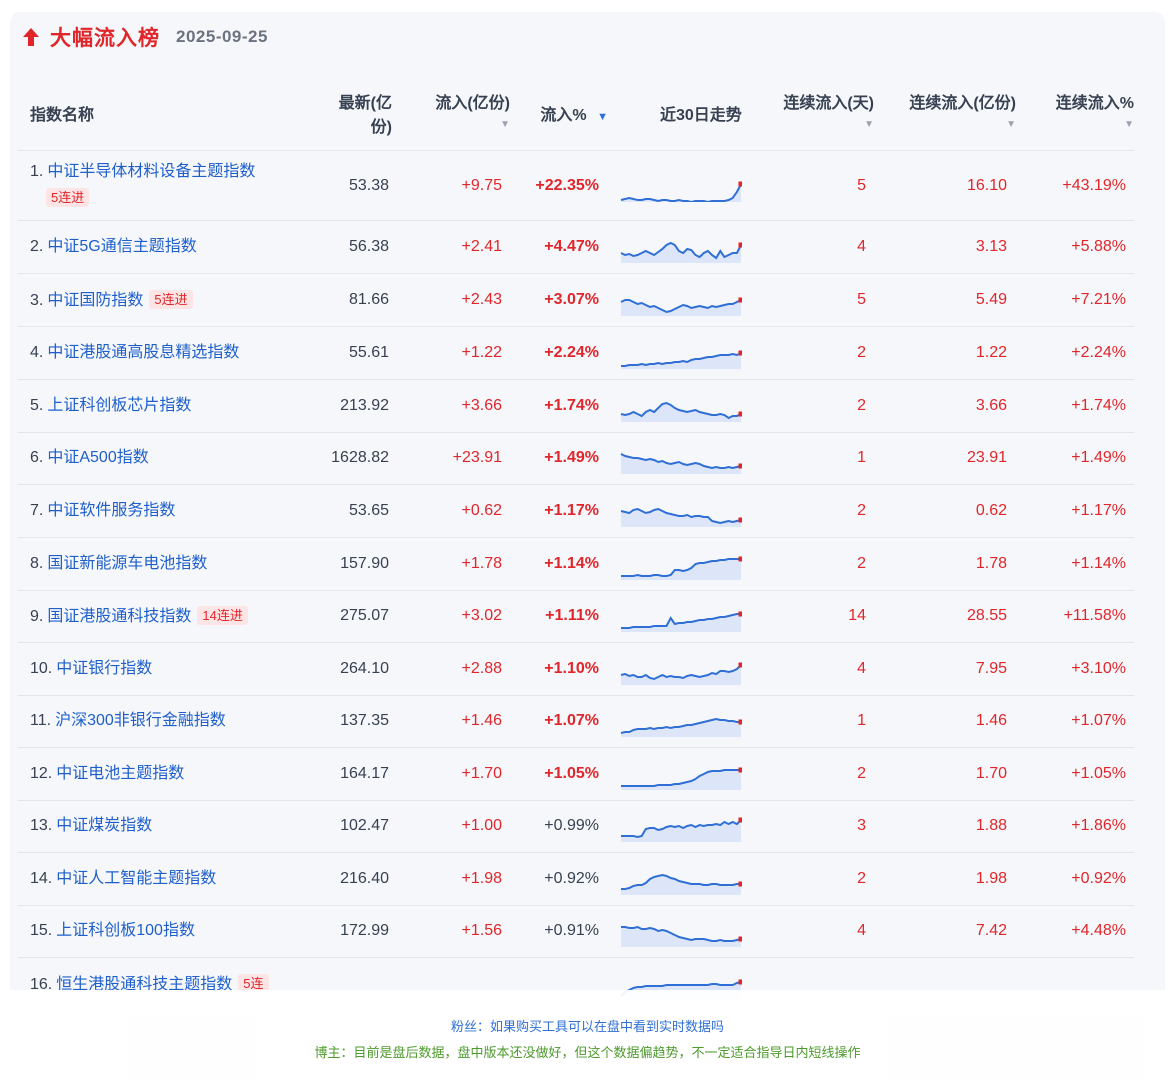 The image size is (1175, 1080). What do you see at coordinates (41, 825) in the screenshot?
I see `row-number: 13.` at bounding box center [41, 825].